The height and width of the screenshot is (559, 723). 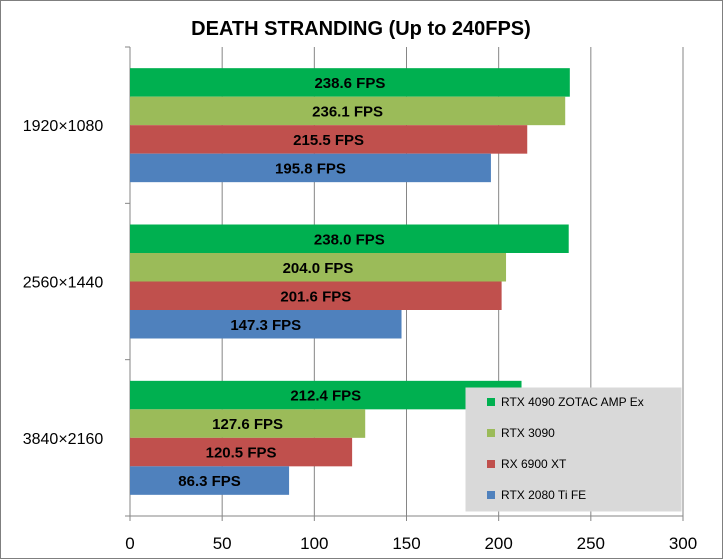 I want to click on bar-data-label: 238.0 FPS, so click(x=349, y=239).